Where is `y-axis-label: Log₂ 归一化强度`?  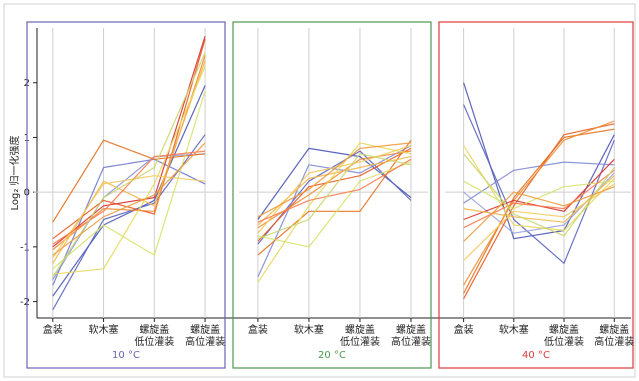
y-axis-label: Log₂ 归一化强度 is located at coordinates (14, 172).